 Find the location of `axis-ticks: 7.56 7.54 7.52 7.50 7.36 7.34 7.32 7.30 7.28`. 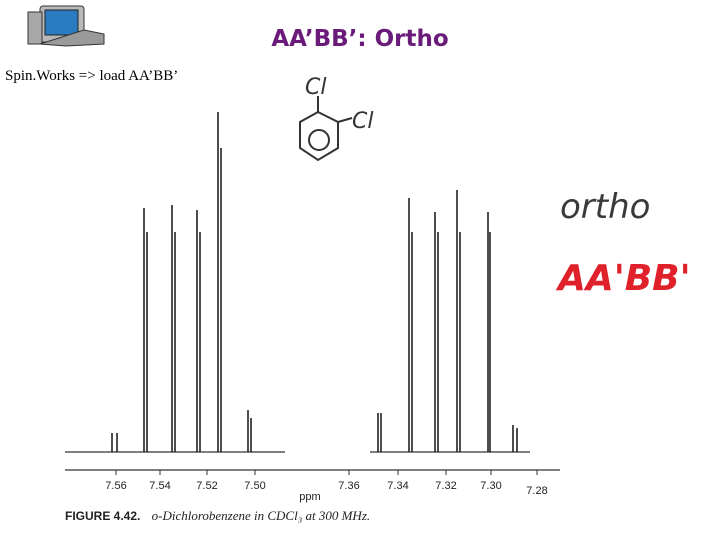

axis-ticks: 7.56 7.54 7.52 7.50 7.36 7.34 7.32 7.30 7.28 is located at coordinates (326, 483).